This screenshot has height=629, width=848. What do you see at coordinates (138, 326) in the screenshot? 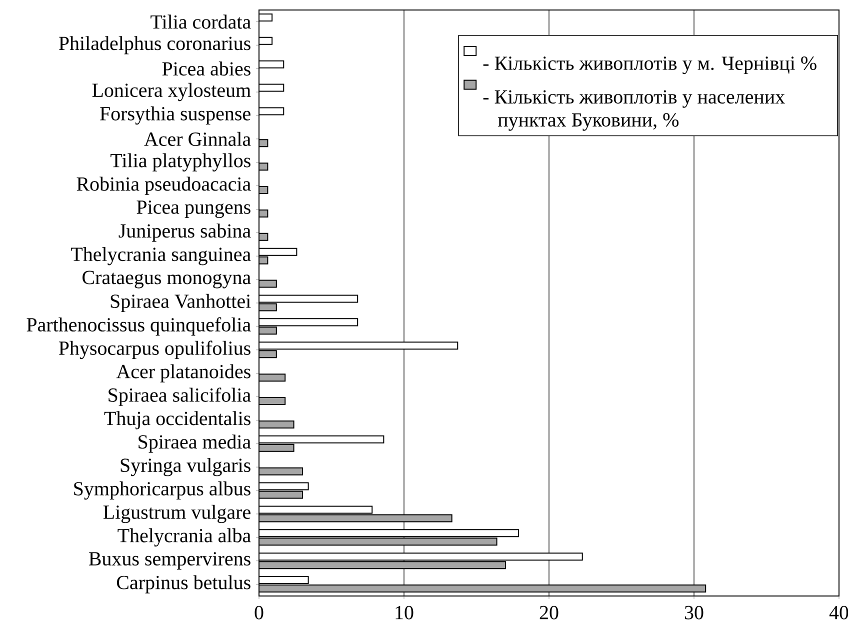
I see `y-tick-label: Parthenocissus quinquefolia` at bounding box center [138, 326].